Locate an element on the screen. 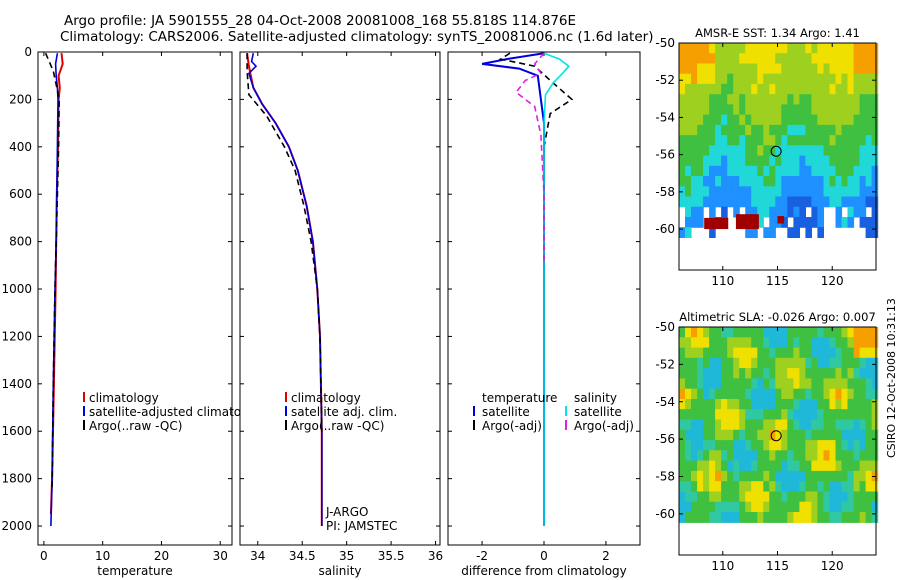  temperature-series-line is located at coordinates (52, 271).